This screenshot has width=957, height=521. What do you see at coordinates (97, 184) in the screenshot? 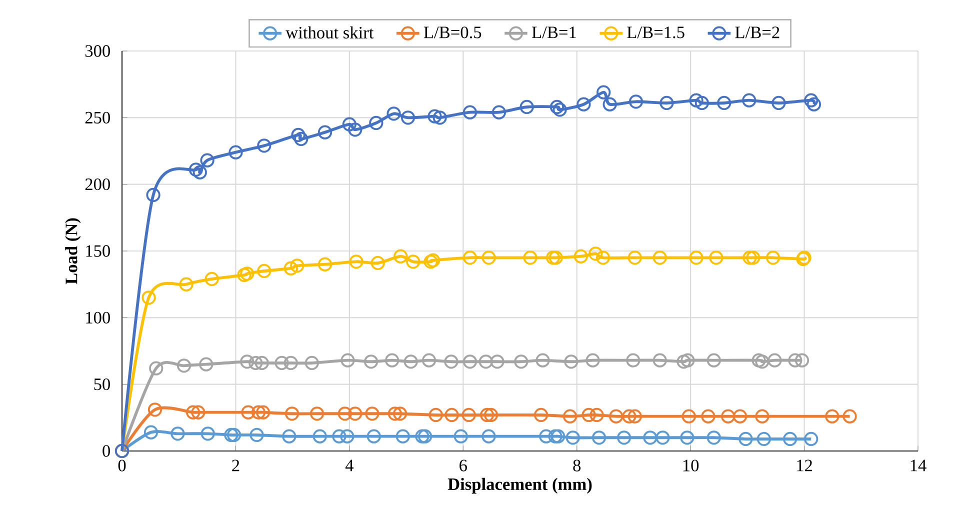
I see `y-tick-label: 200` at bounding box center [97, 184].